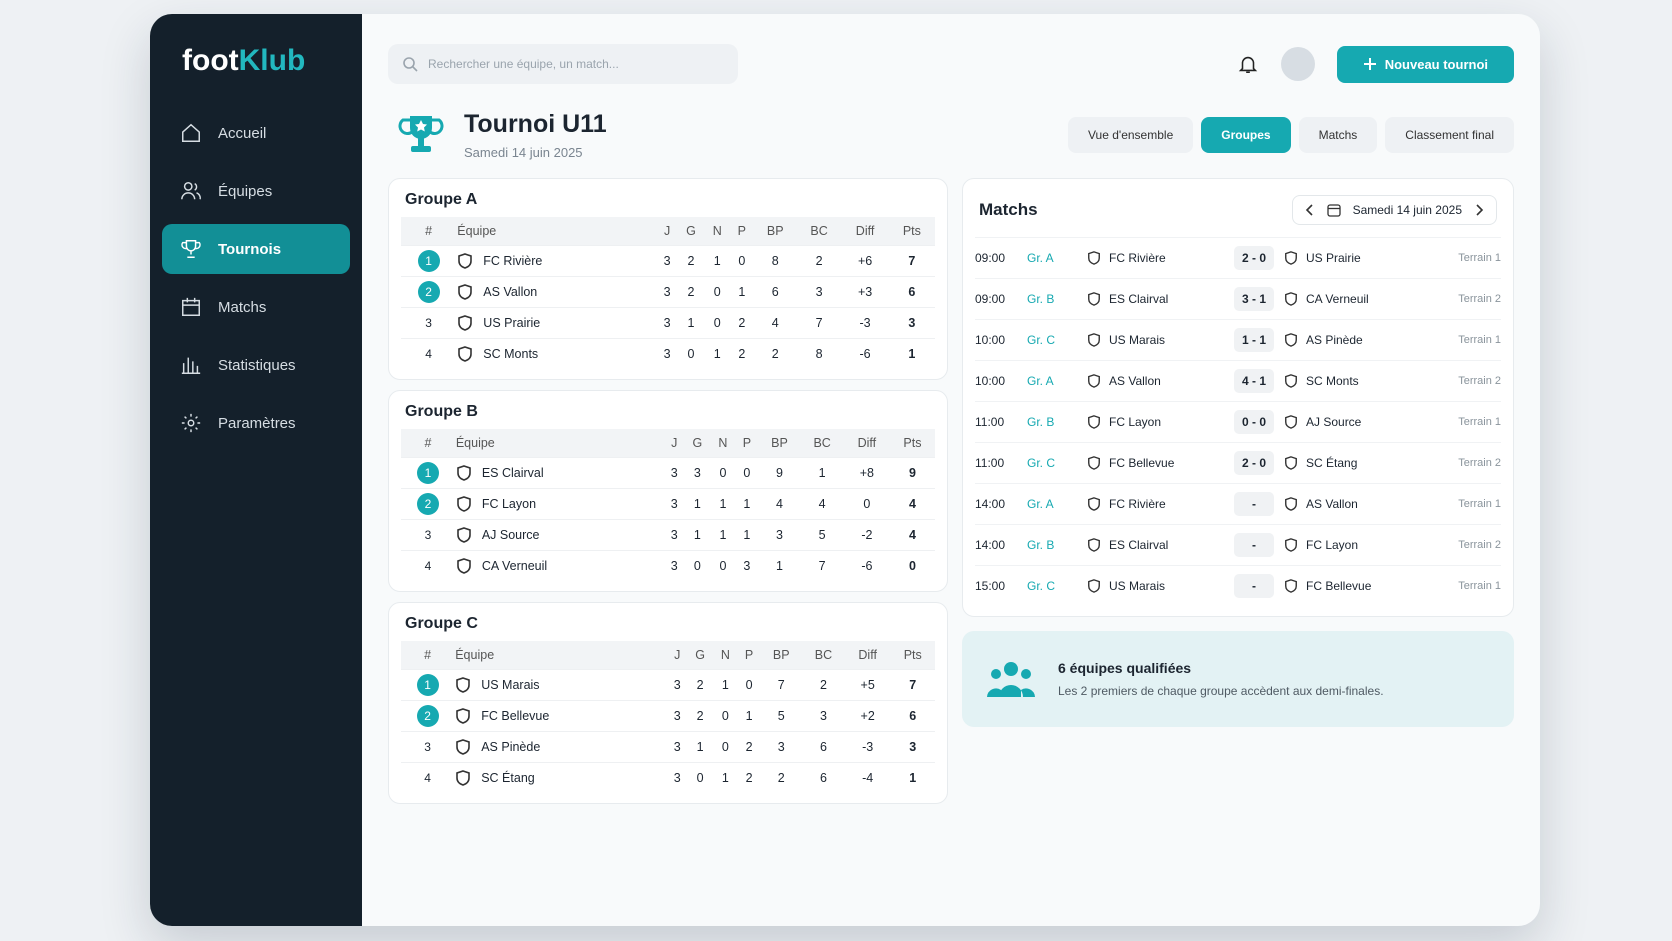 This screenshot has width=1672, height=941. Describe the element at coordinates (990, 463) in the screenshot. I see `match-time: 11:00` at that location.